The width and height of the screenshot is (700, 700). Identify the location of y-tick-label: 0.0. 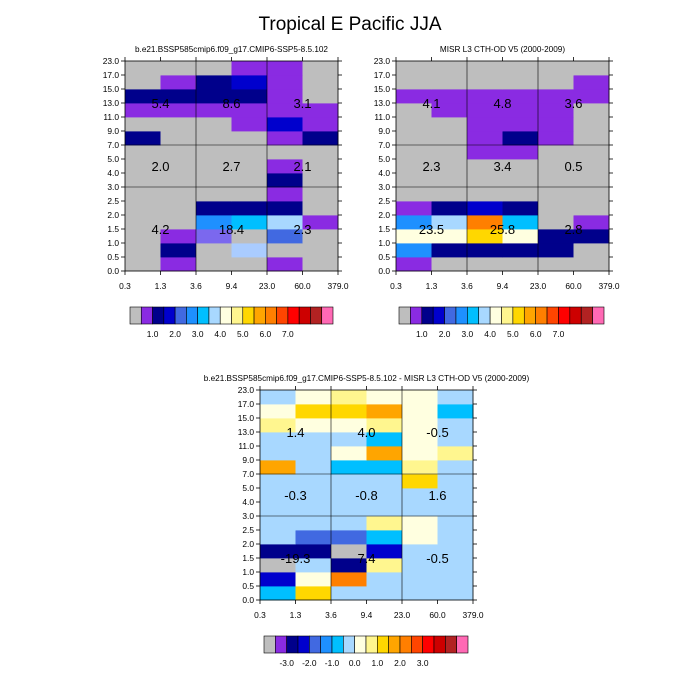
(248, 600).